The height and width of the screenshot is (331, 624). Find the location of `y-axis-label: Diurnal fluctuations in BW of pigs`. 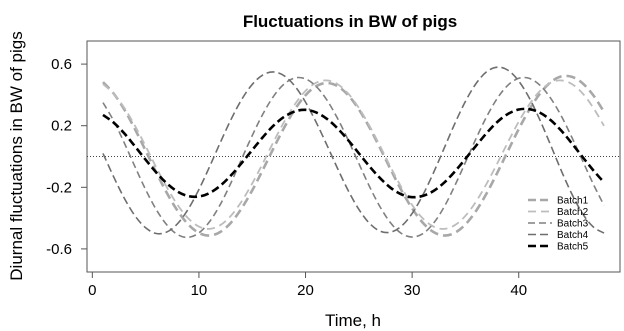

y-axis-label: Diurnal fluctuations in BW of pigs is located at coordinates (16, 155).